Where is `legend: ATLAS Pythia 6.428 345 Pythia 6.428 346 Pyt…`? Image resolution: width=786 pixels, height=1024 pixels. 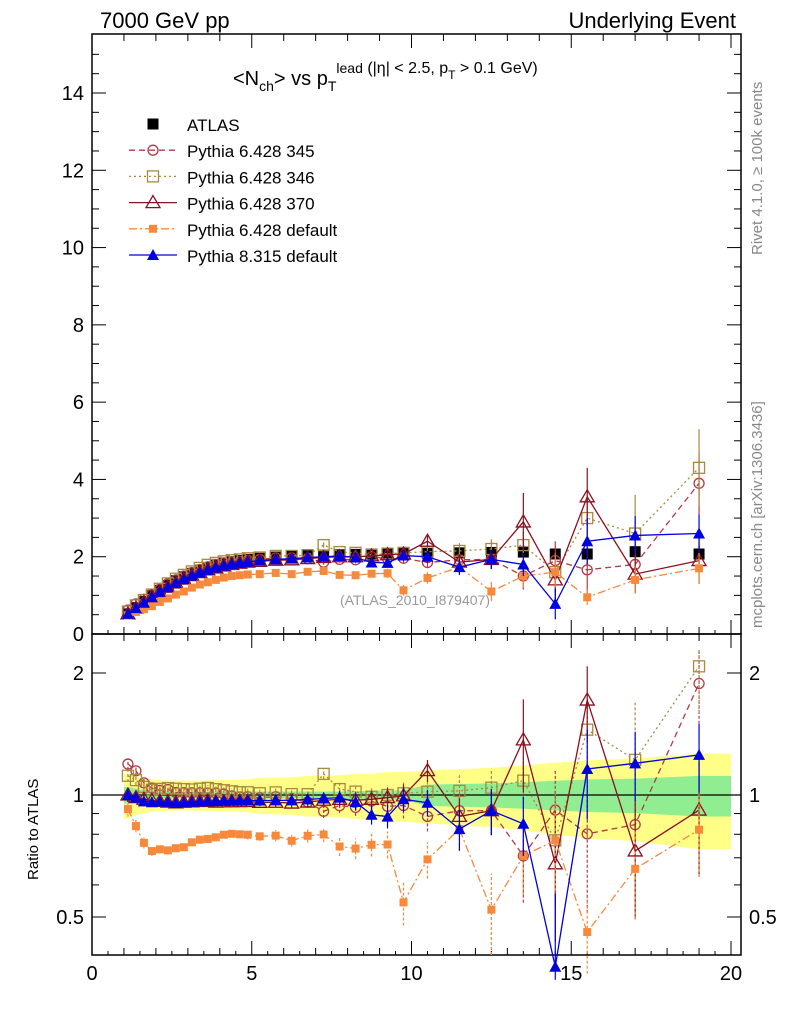
legend: ATLAS Pythia 6.428 345 Pythia 6.428 346 Pyt… is located at coordinates (233, 191).